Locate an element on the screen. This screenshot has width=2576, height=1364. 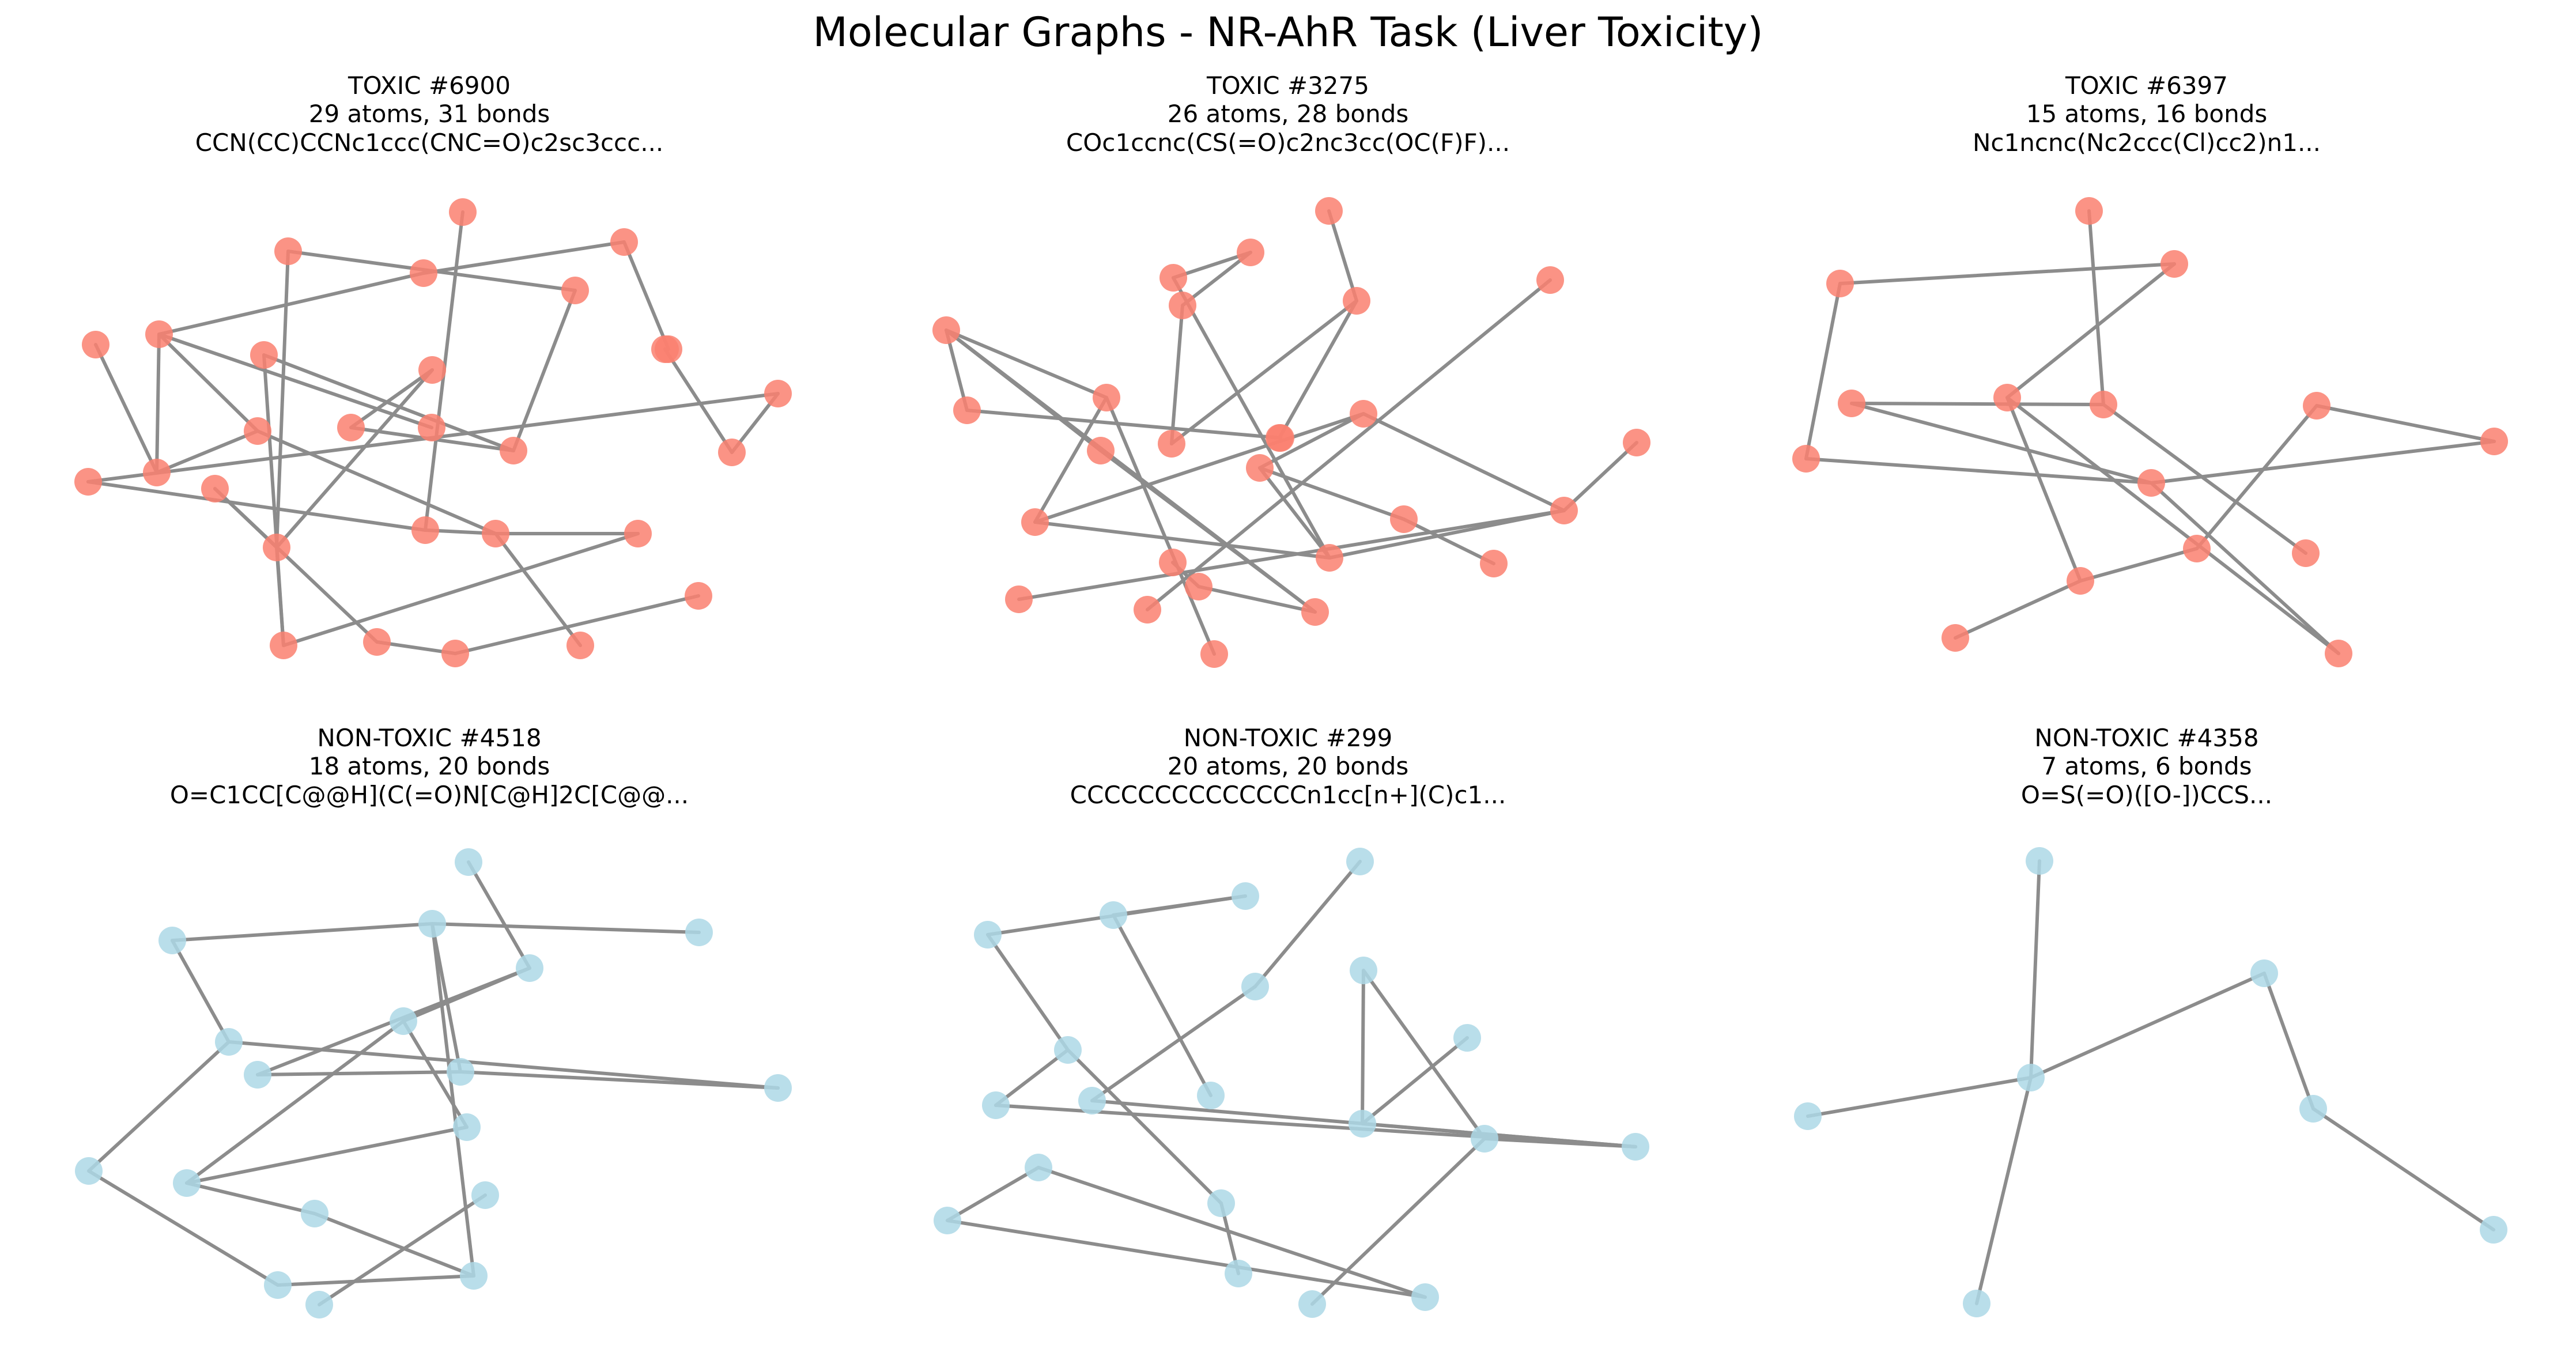
panel-label: NON-TOXIC #4358 is located at coordinates (2146, 738).